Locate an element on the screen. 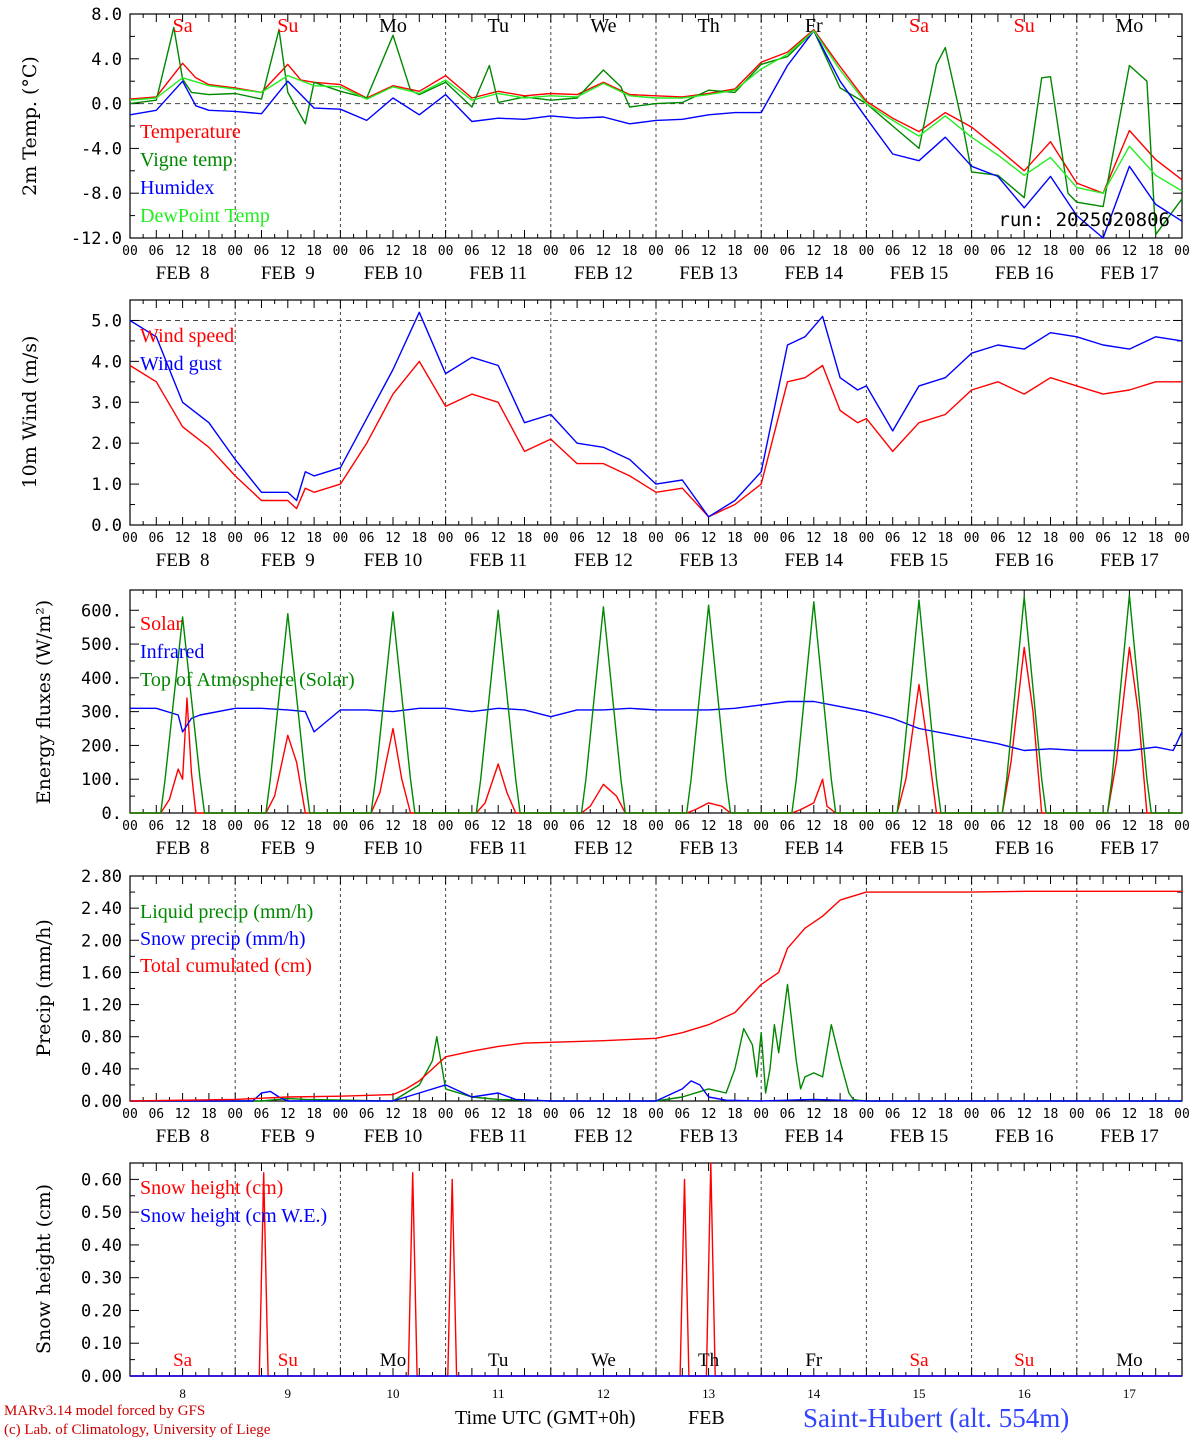  plot-frame is located at coordinates (656, 412).